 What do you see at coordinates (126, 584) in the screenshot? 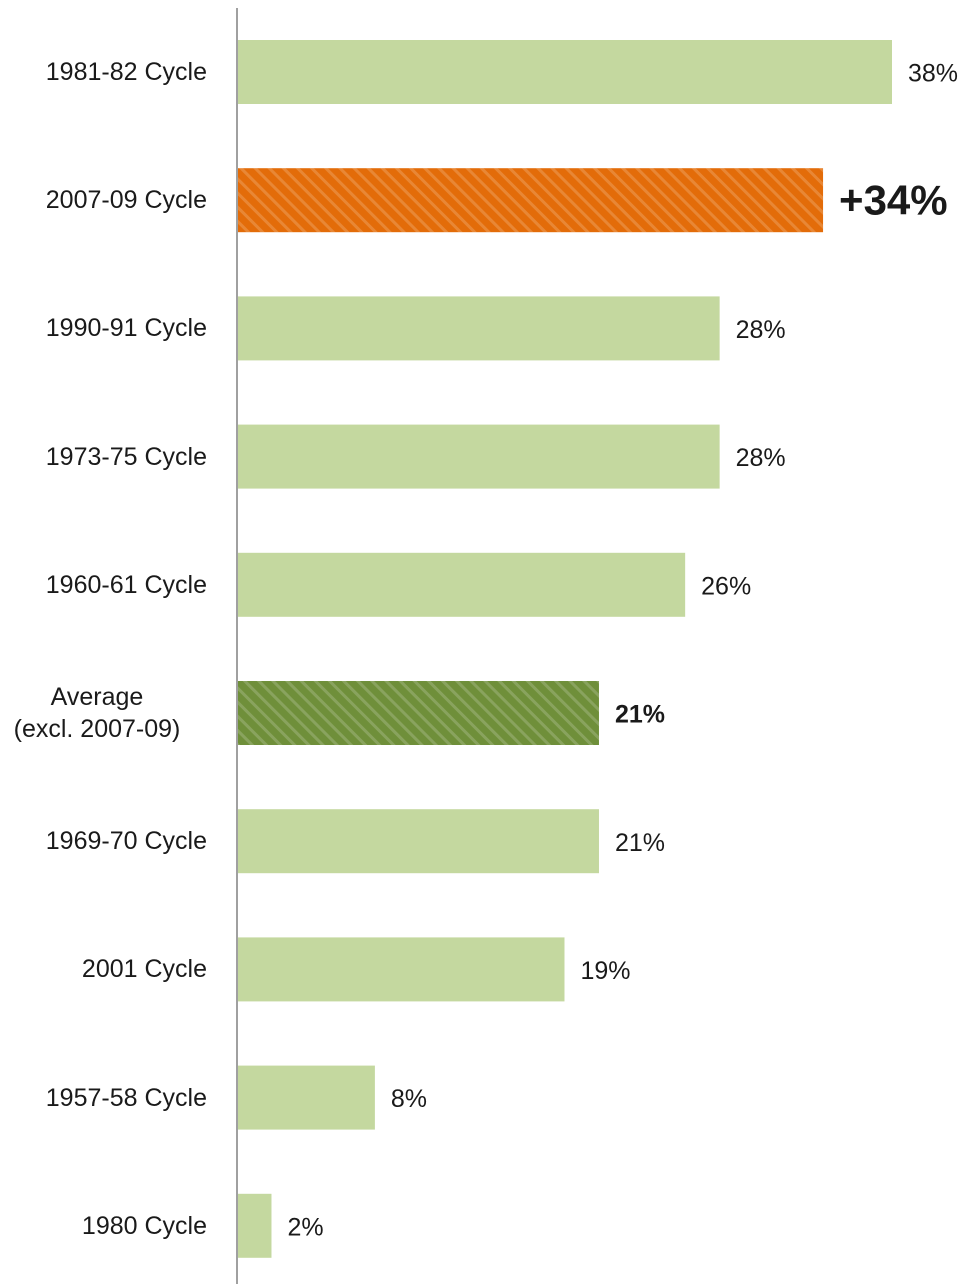
I see `category-label: 1960-61 Cycle` at bounding box center [126, 584].